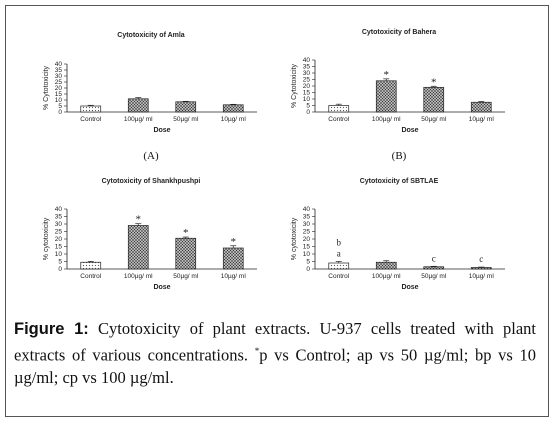  I want to click on caption-sup: *, so click(257, 351).